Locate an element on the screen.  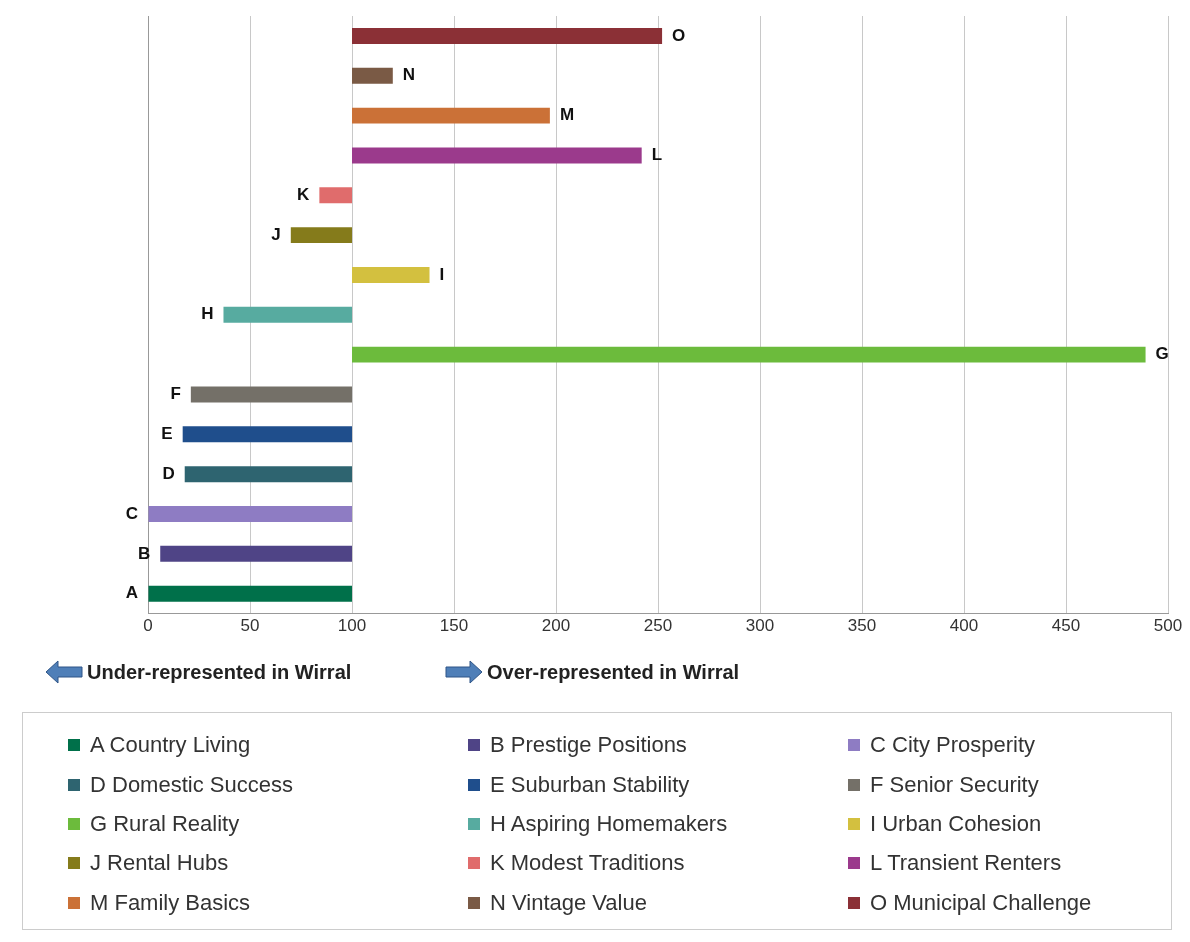
x-tick-label: 150 is located at coordinates (454, 626).